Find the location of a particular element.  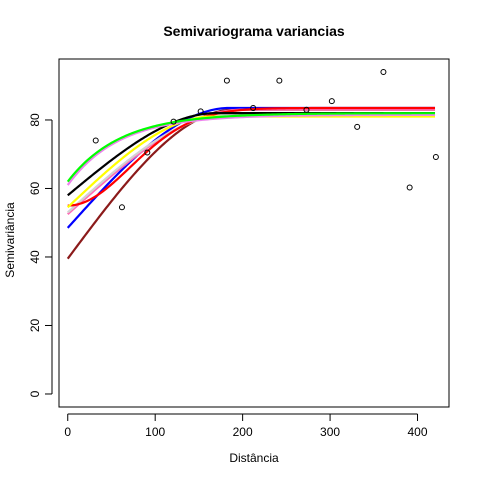

x-tick-label-400: 400 is located at coordinates (418, 432).